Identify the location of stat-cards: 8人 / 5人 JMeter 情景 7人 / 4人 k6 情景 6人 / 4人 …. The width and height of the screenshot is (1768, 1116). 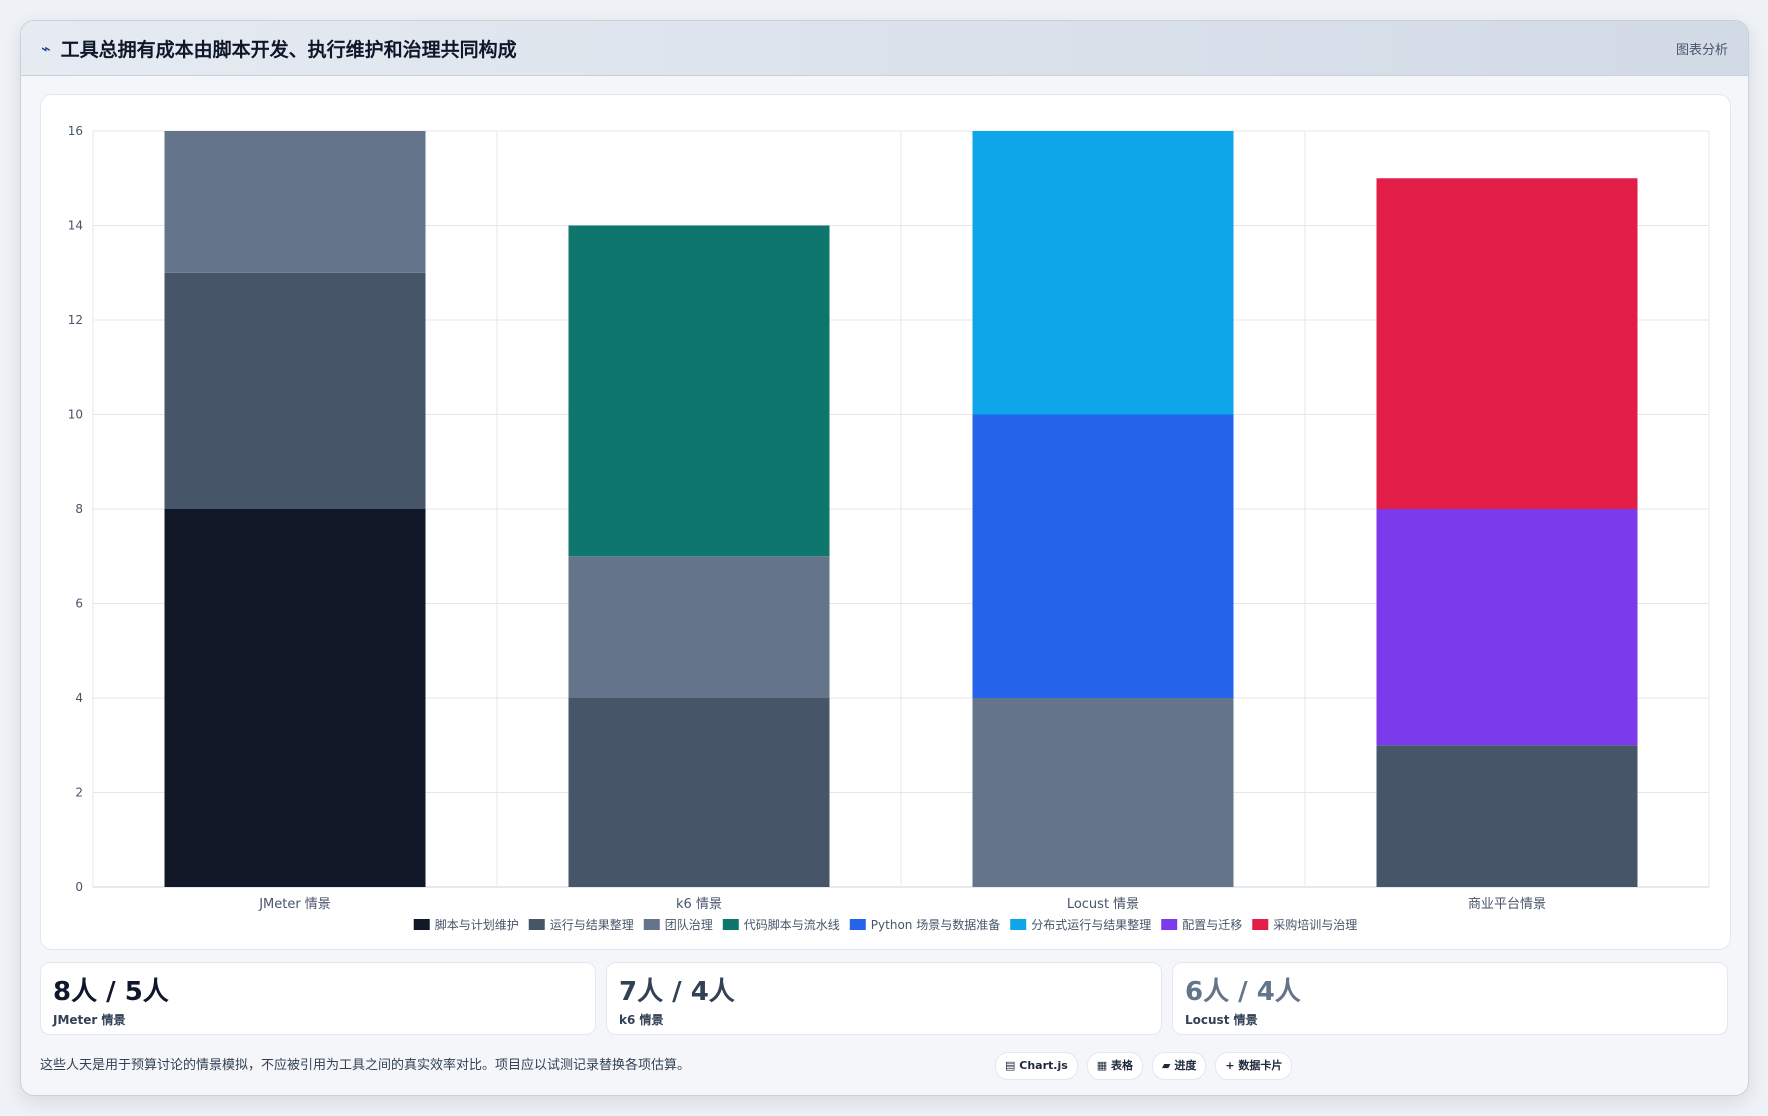
(884, 998).